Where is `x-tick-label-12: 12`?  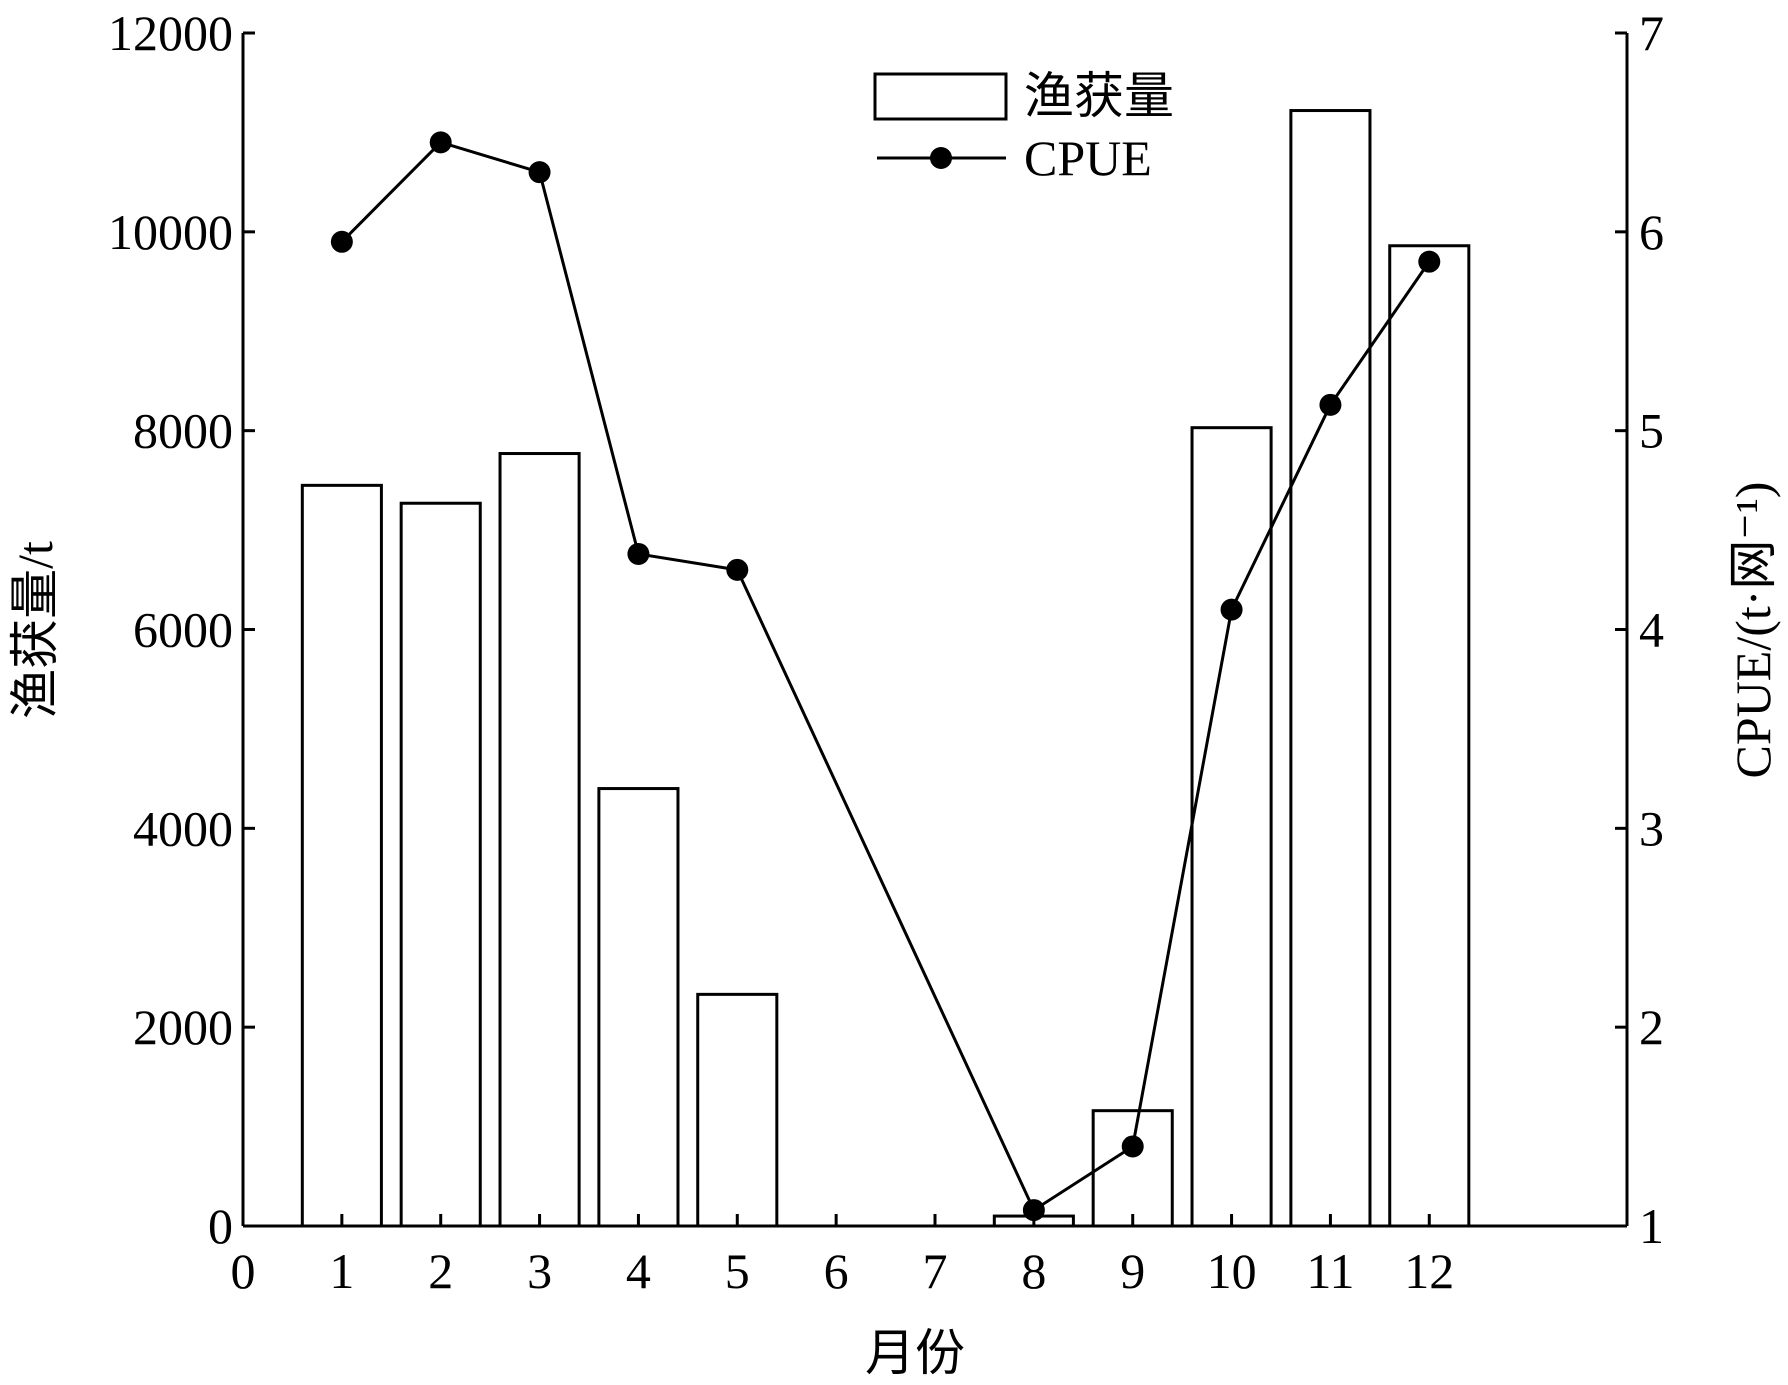
x-tick-label-12: 12 is located at coordinates (1429, 1271).